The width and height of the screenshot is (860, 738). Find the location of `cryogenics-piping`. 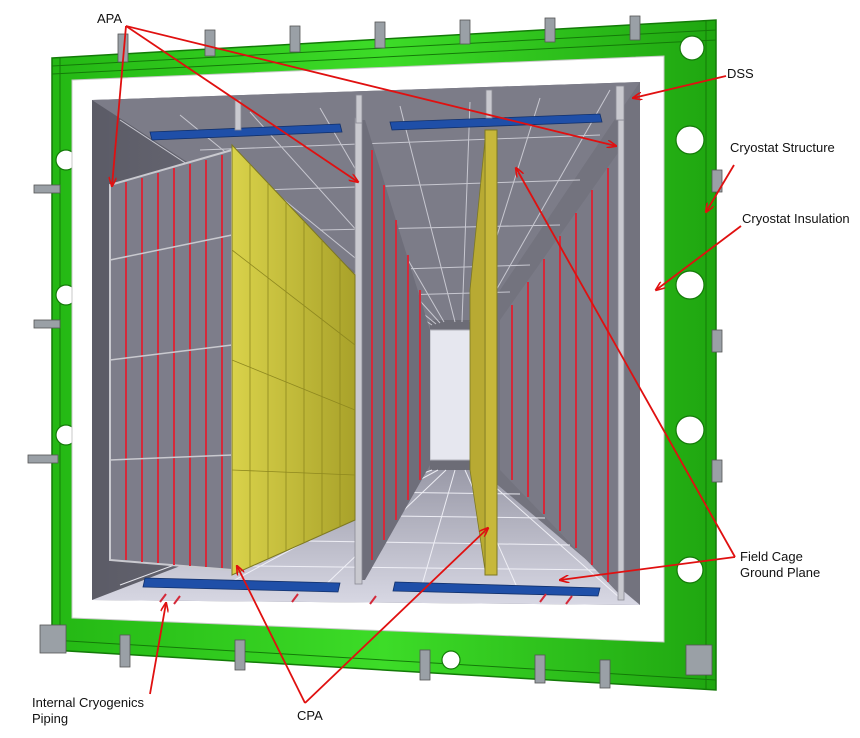

cryogenics-piping is located at coordinates (366, 599).